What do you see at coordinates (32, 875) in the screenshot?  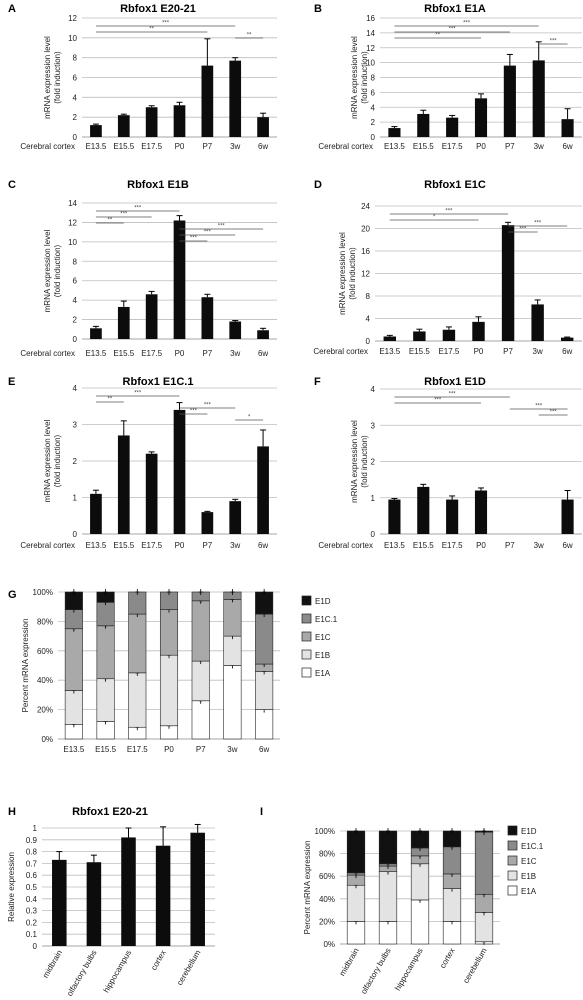 I see `y-tick-label: 0.6` at bounding box center [32, 875].